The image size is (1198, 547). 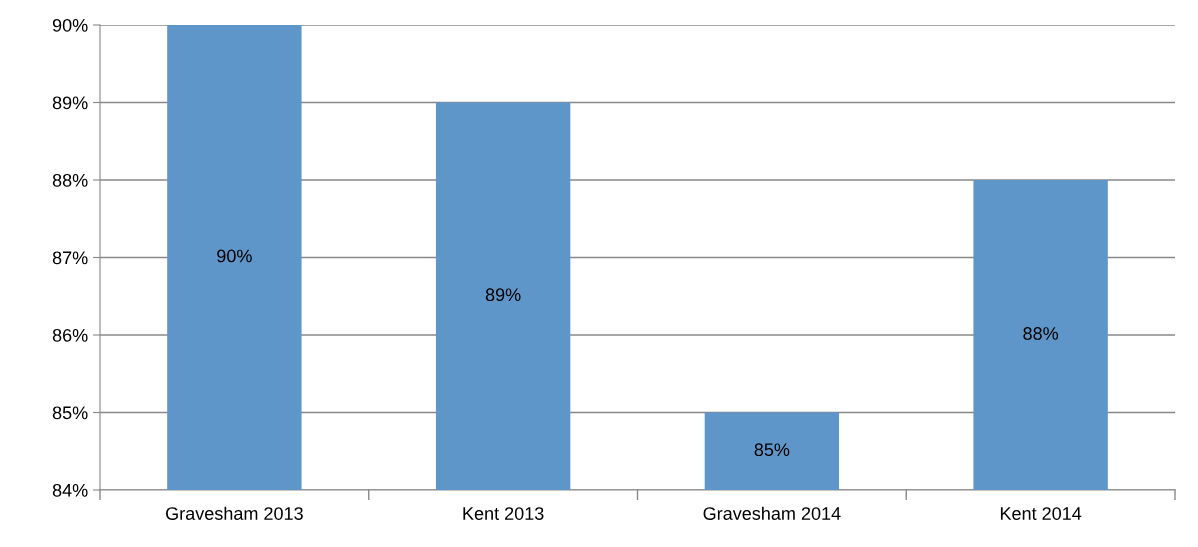 What do you see at coordinates (70, 25) in the screenshot?
I see `y-tick-label: 90%` at bounding box center [70, 25].